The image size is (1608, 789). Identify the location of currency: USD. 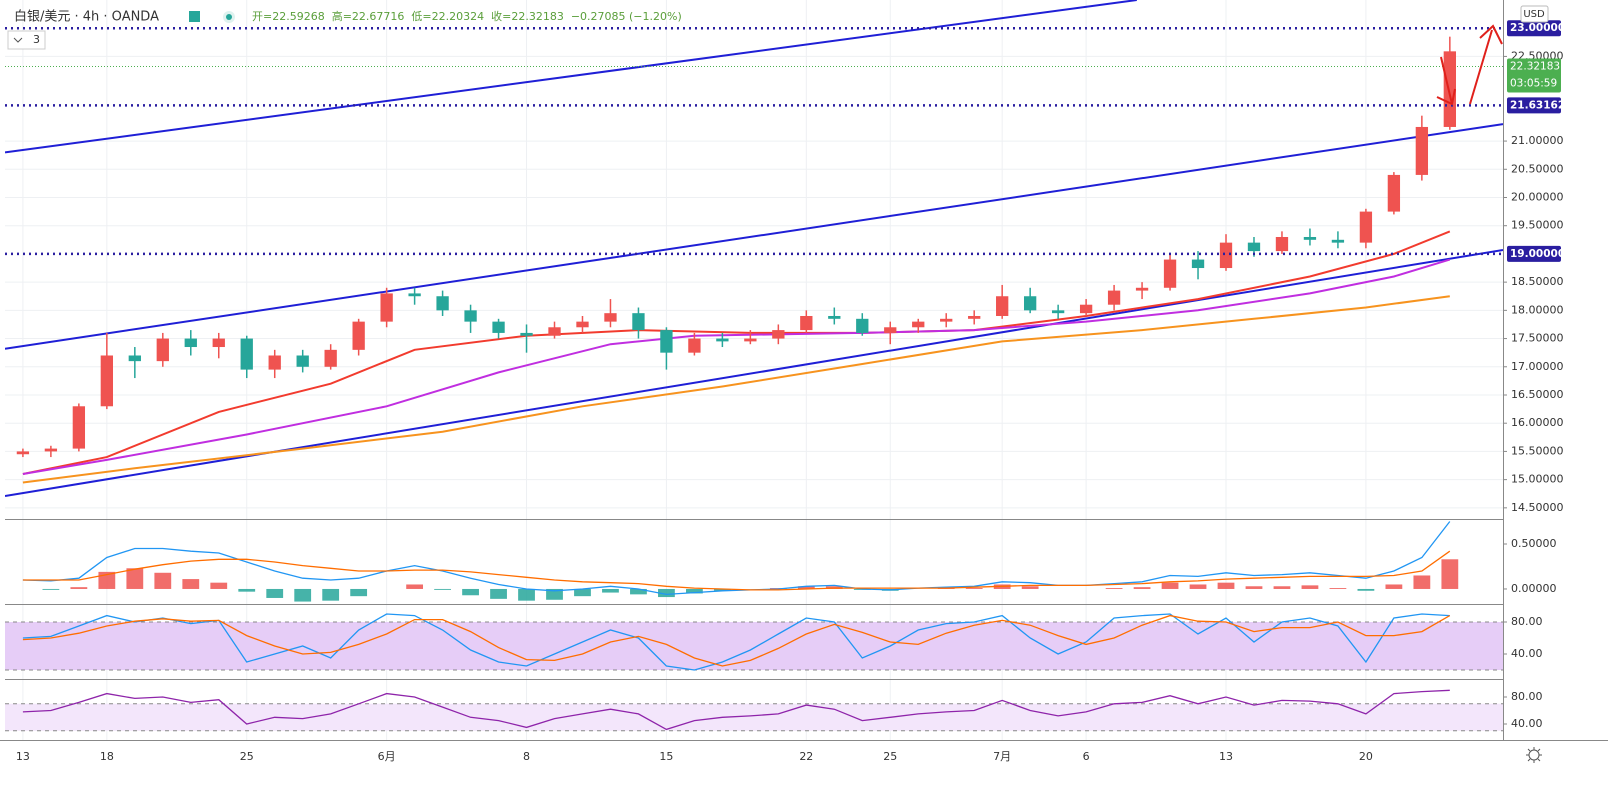
(1534, 14).